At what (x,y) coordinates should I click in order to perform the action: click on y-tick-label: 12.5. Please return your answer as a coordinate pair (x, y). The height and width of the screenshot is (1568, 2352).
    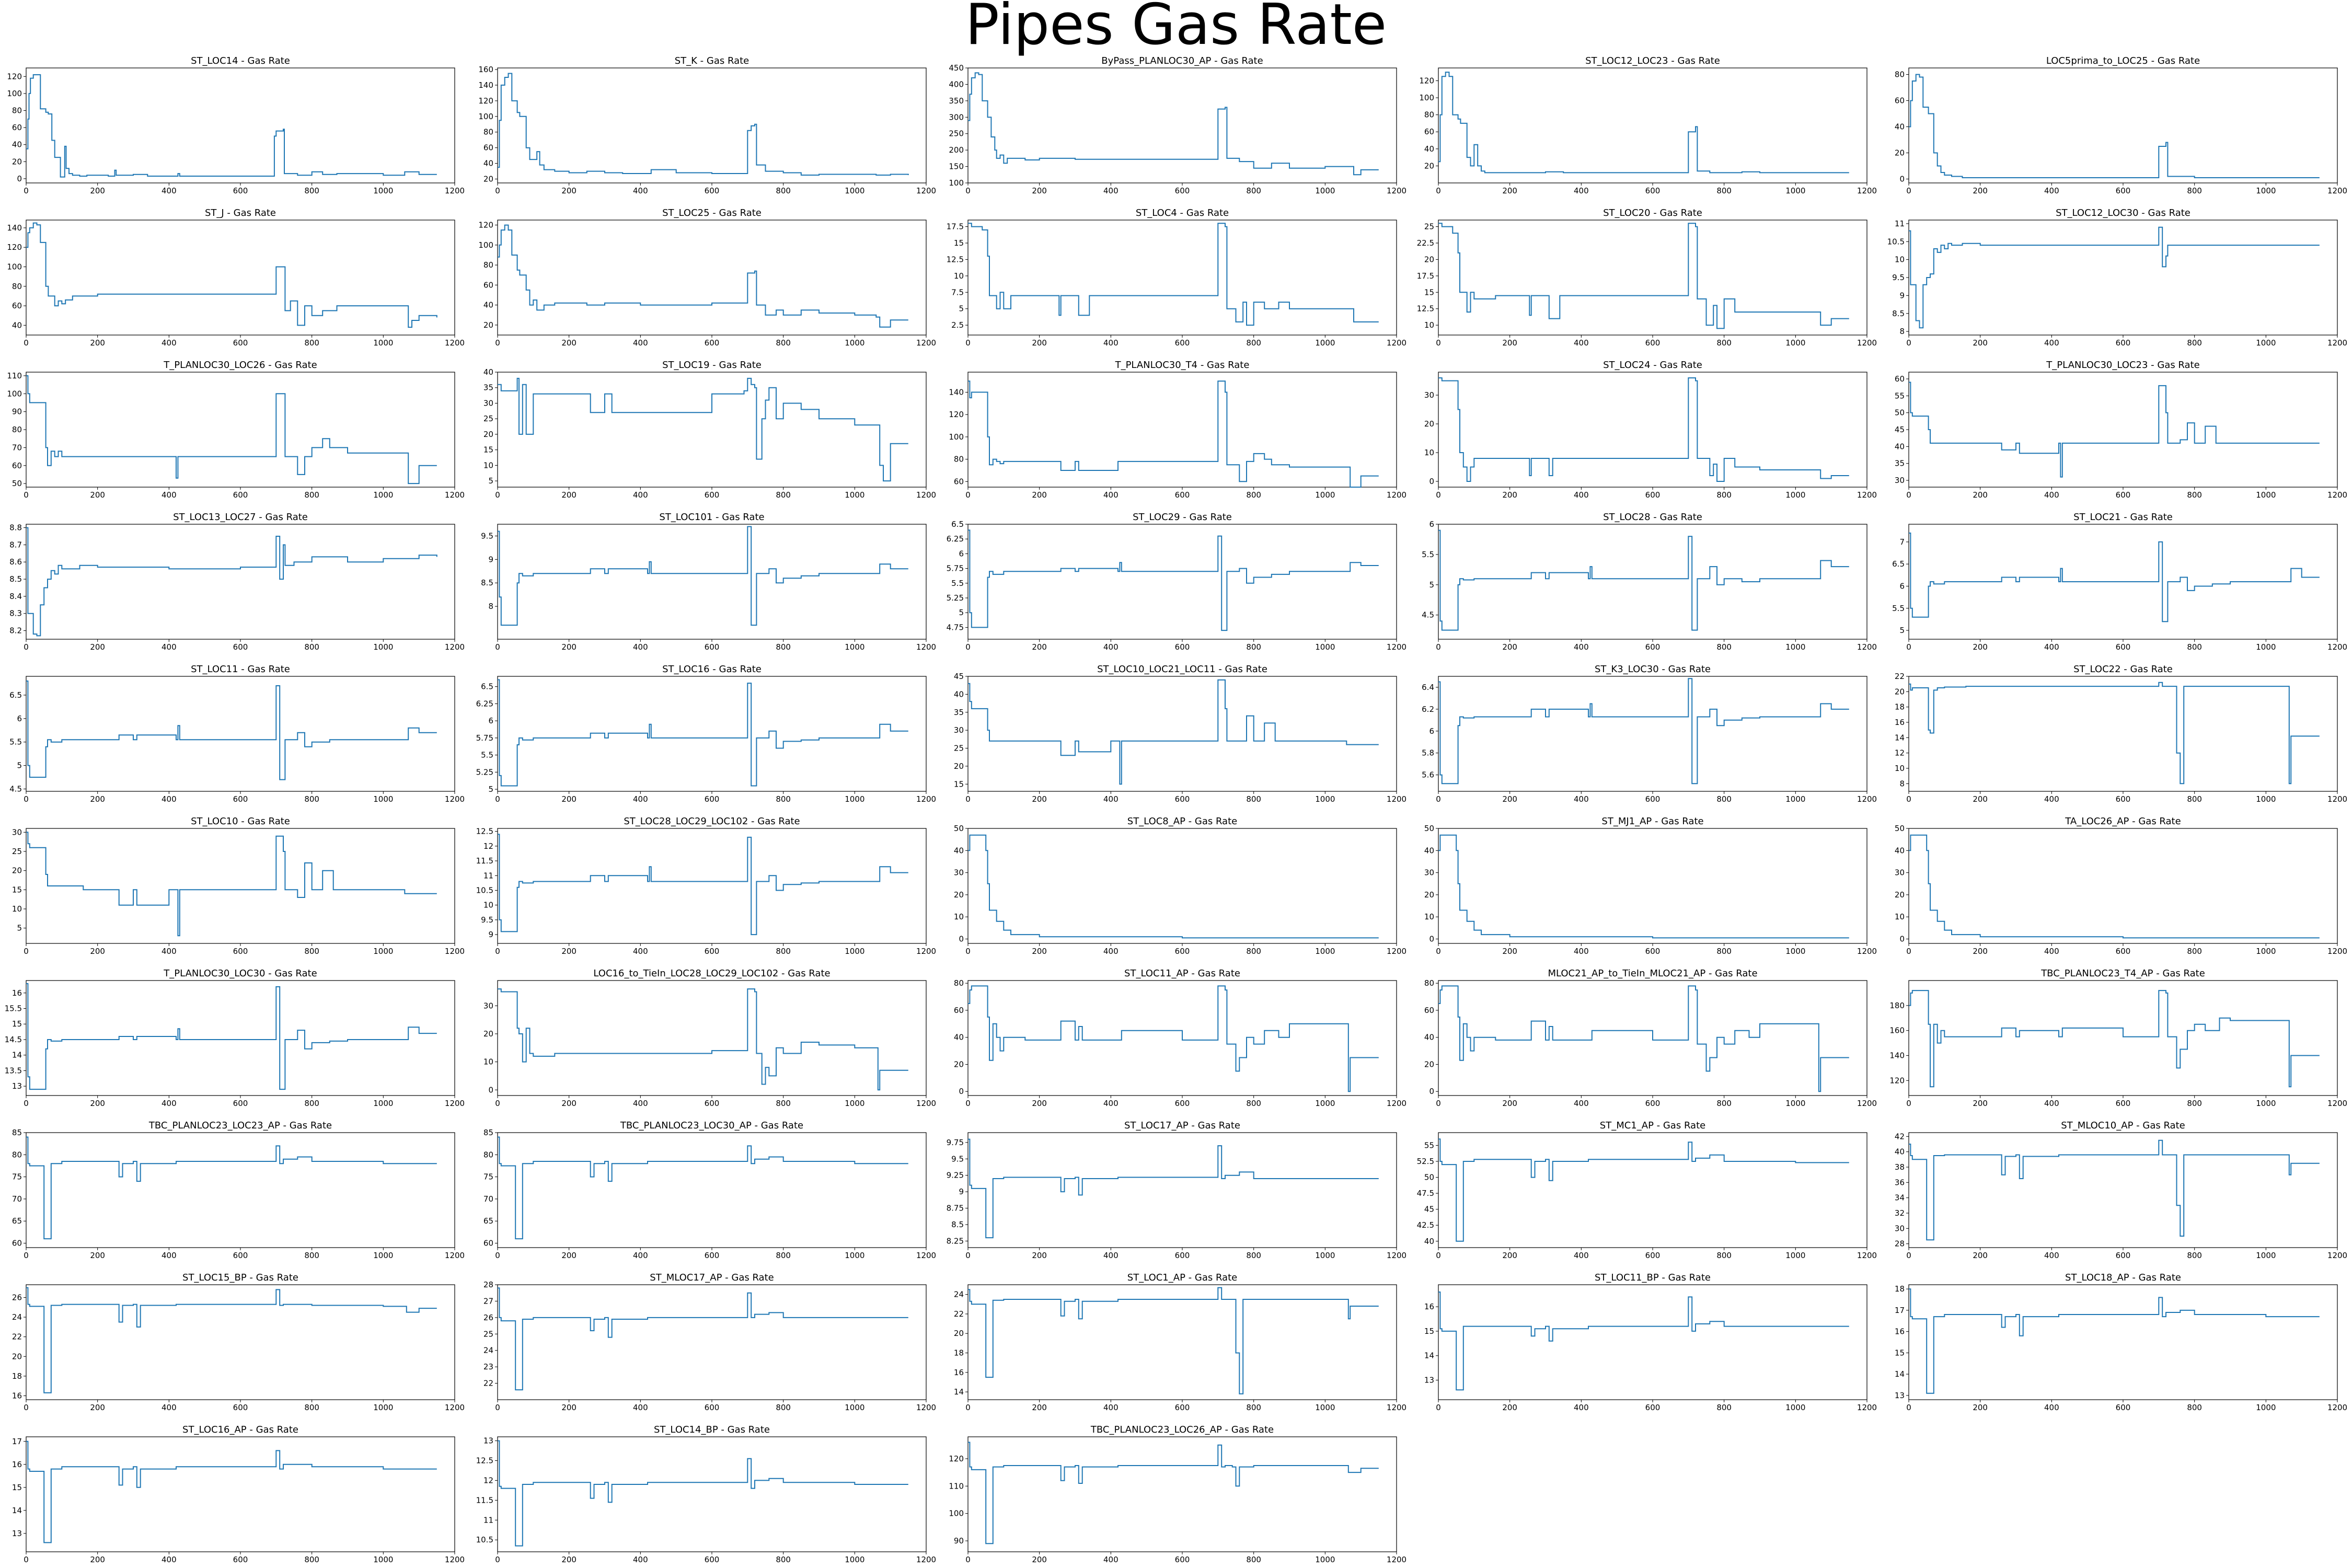
    Looking at the image, I should click on (484, 831).